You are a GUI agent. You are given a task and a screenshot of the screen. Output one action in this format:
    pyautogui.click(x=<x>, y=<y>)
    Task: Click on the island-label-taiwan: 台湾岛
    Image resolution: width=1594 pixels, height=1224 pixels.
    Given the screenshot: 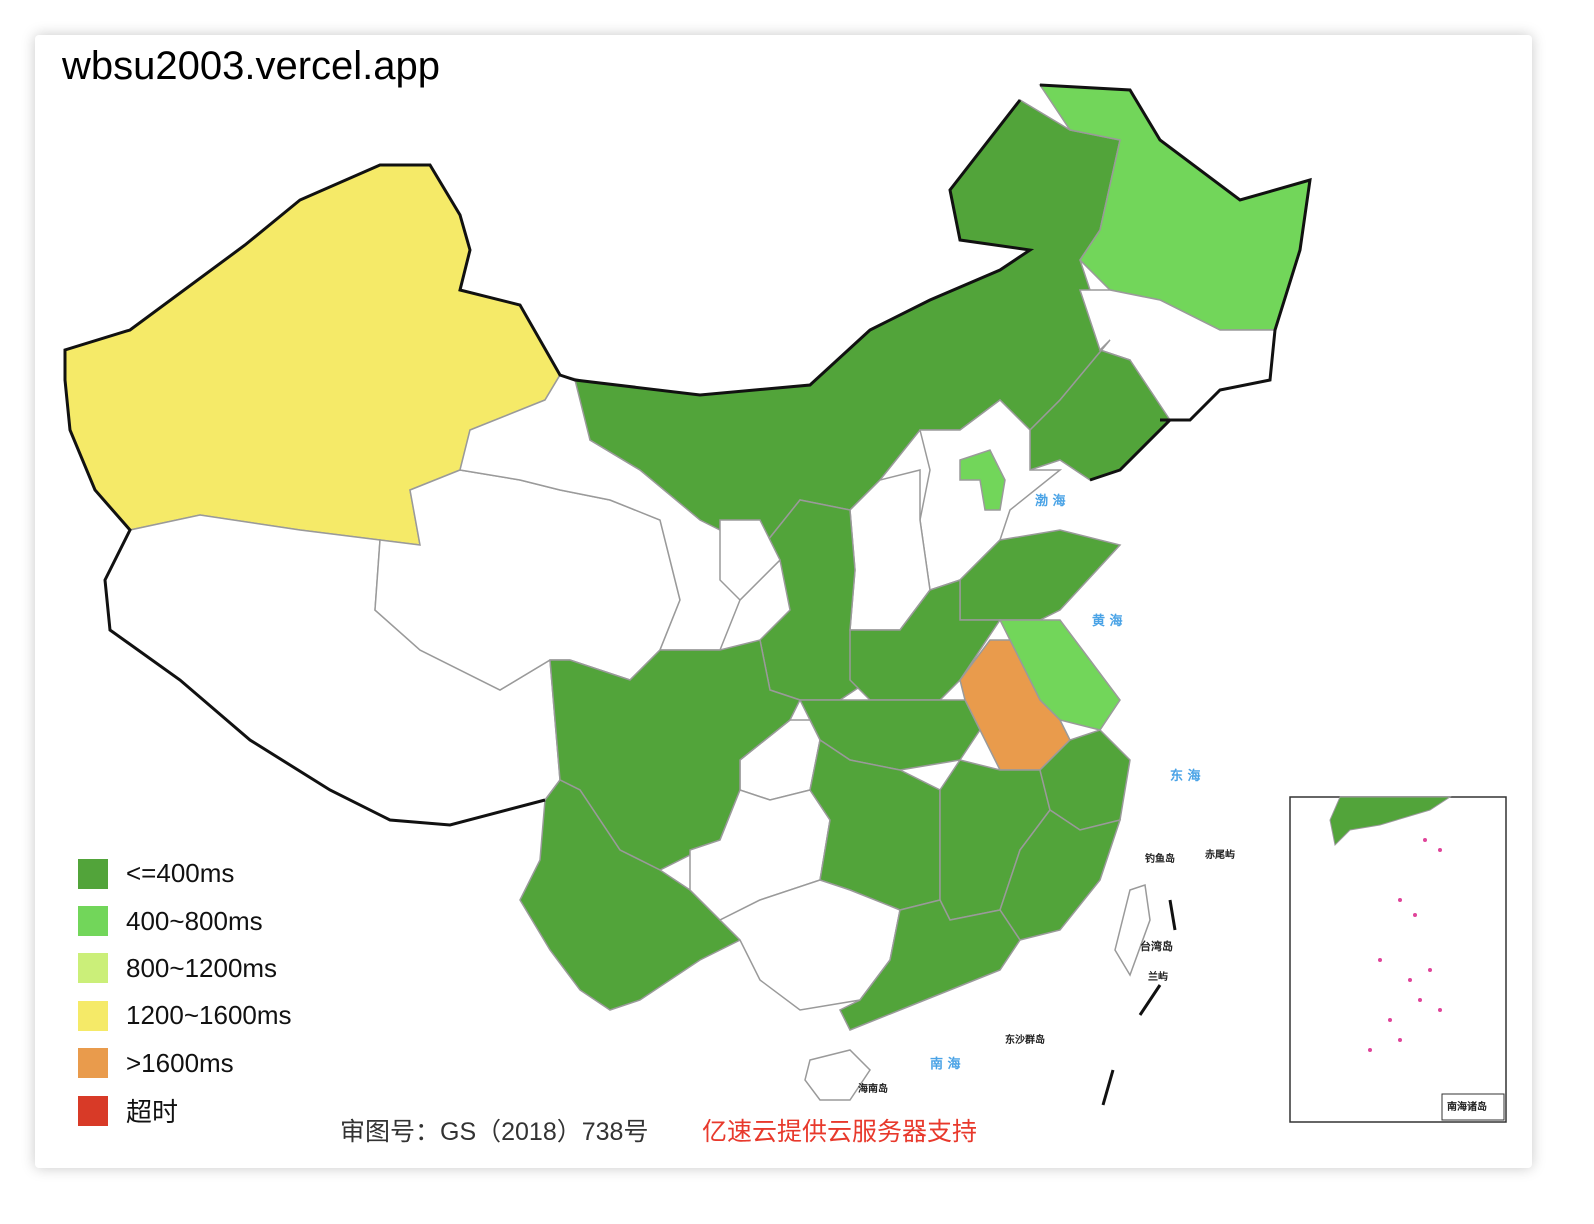 What is the action you would take?
    pyautogui.click(x=1156, y=946)
    